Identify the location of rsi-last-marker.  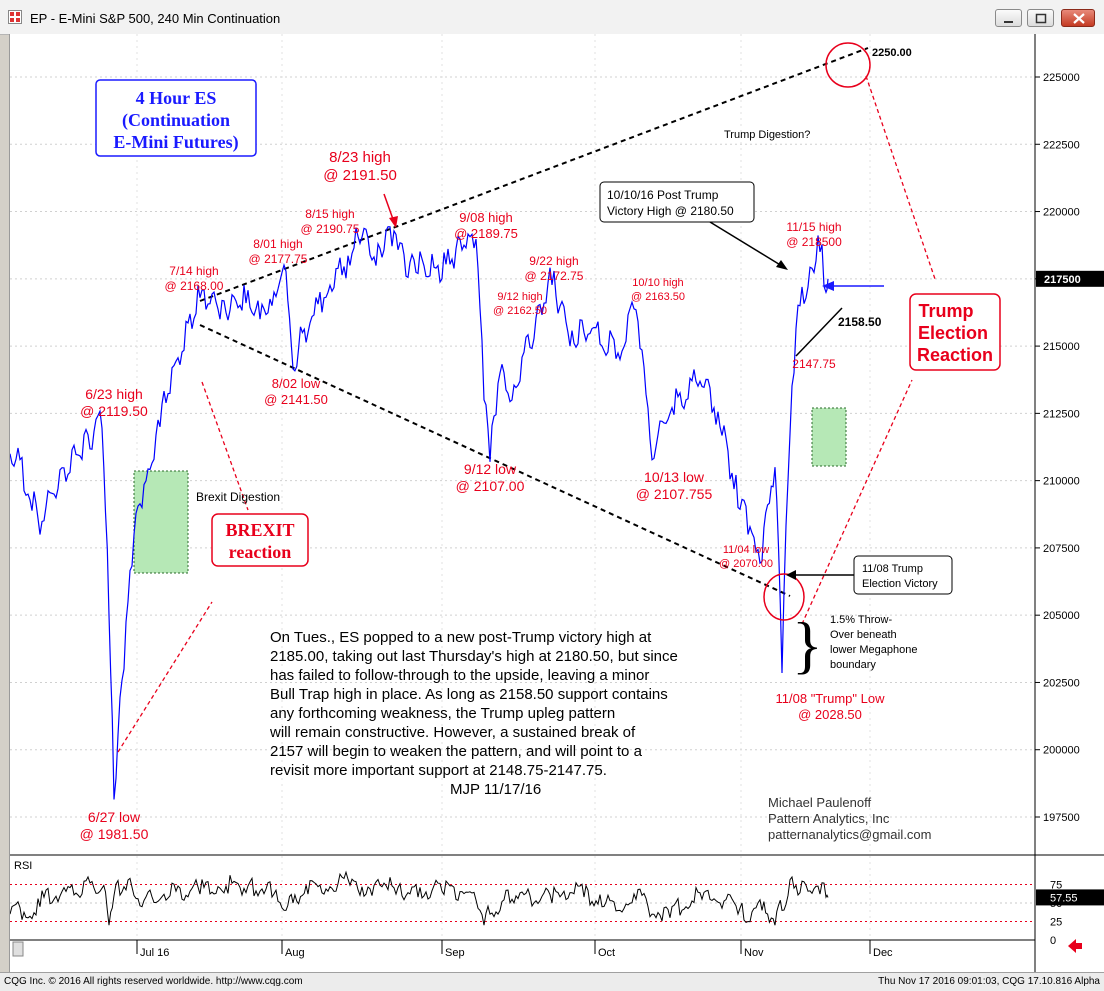
(1070, 897).